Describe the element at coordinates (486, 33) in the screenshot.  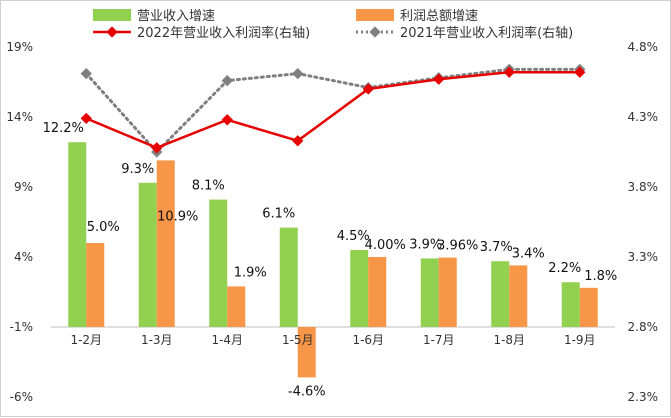
I see `legend-label-2021-margin: 2021年营业收入利润率(右轴)` at that location.